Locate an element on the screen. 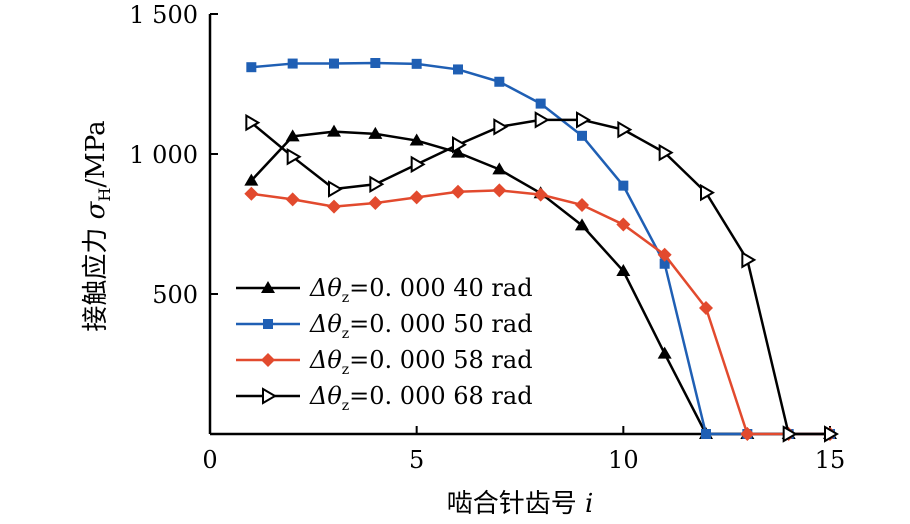  legend-label: Δθz=0. 000 40 rad is located at coordinates (421, 290).